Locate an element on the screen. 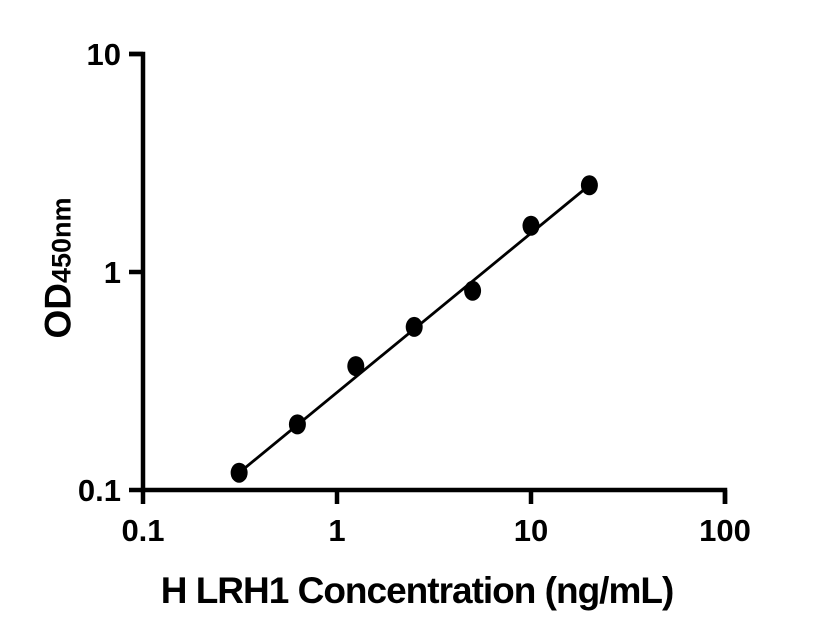 This screenshot has height=640, width=816. x-axis-tick-label: 100 is located at coordinates (725, 530).